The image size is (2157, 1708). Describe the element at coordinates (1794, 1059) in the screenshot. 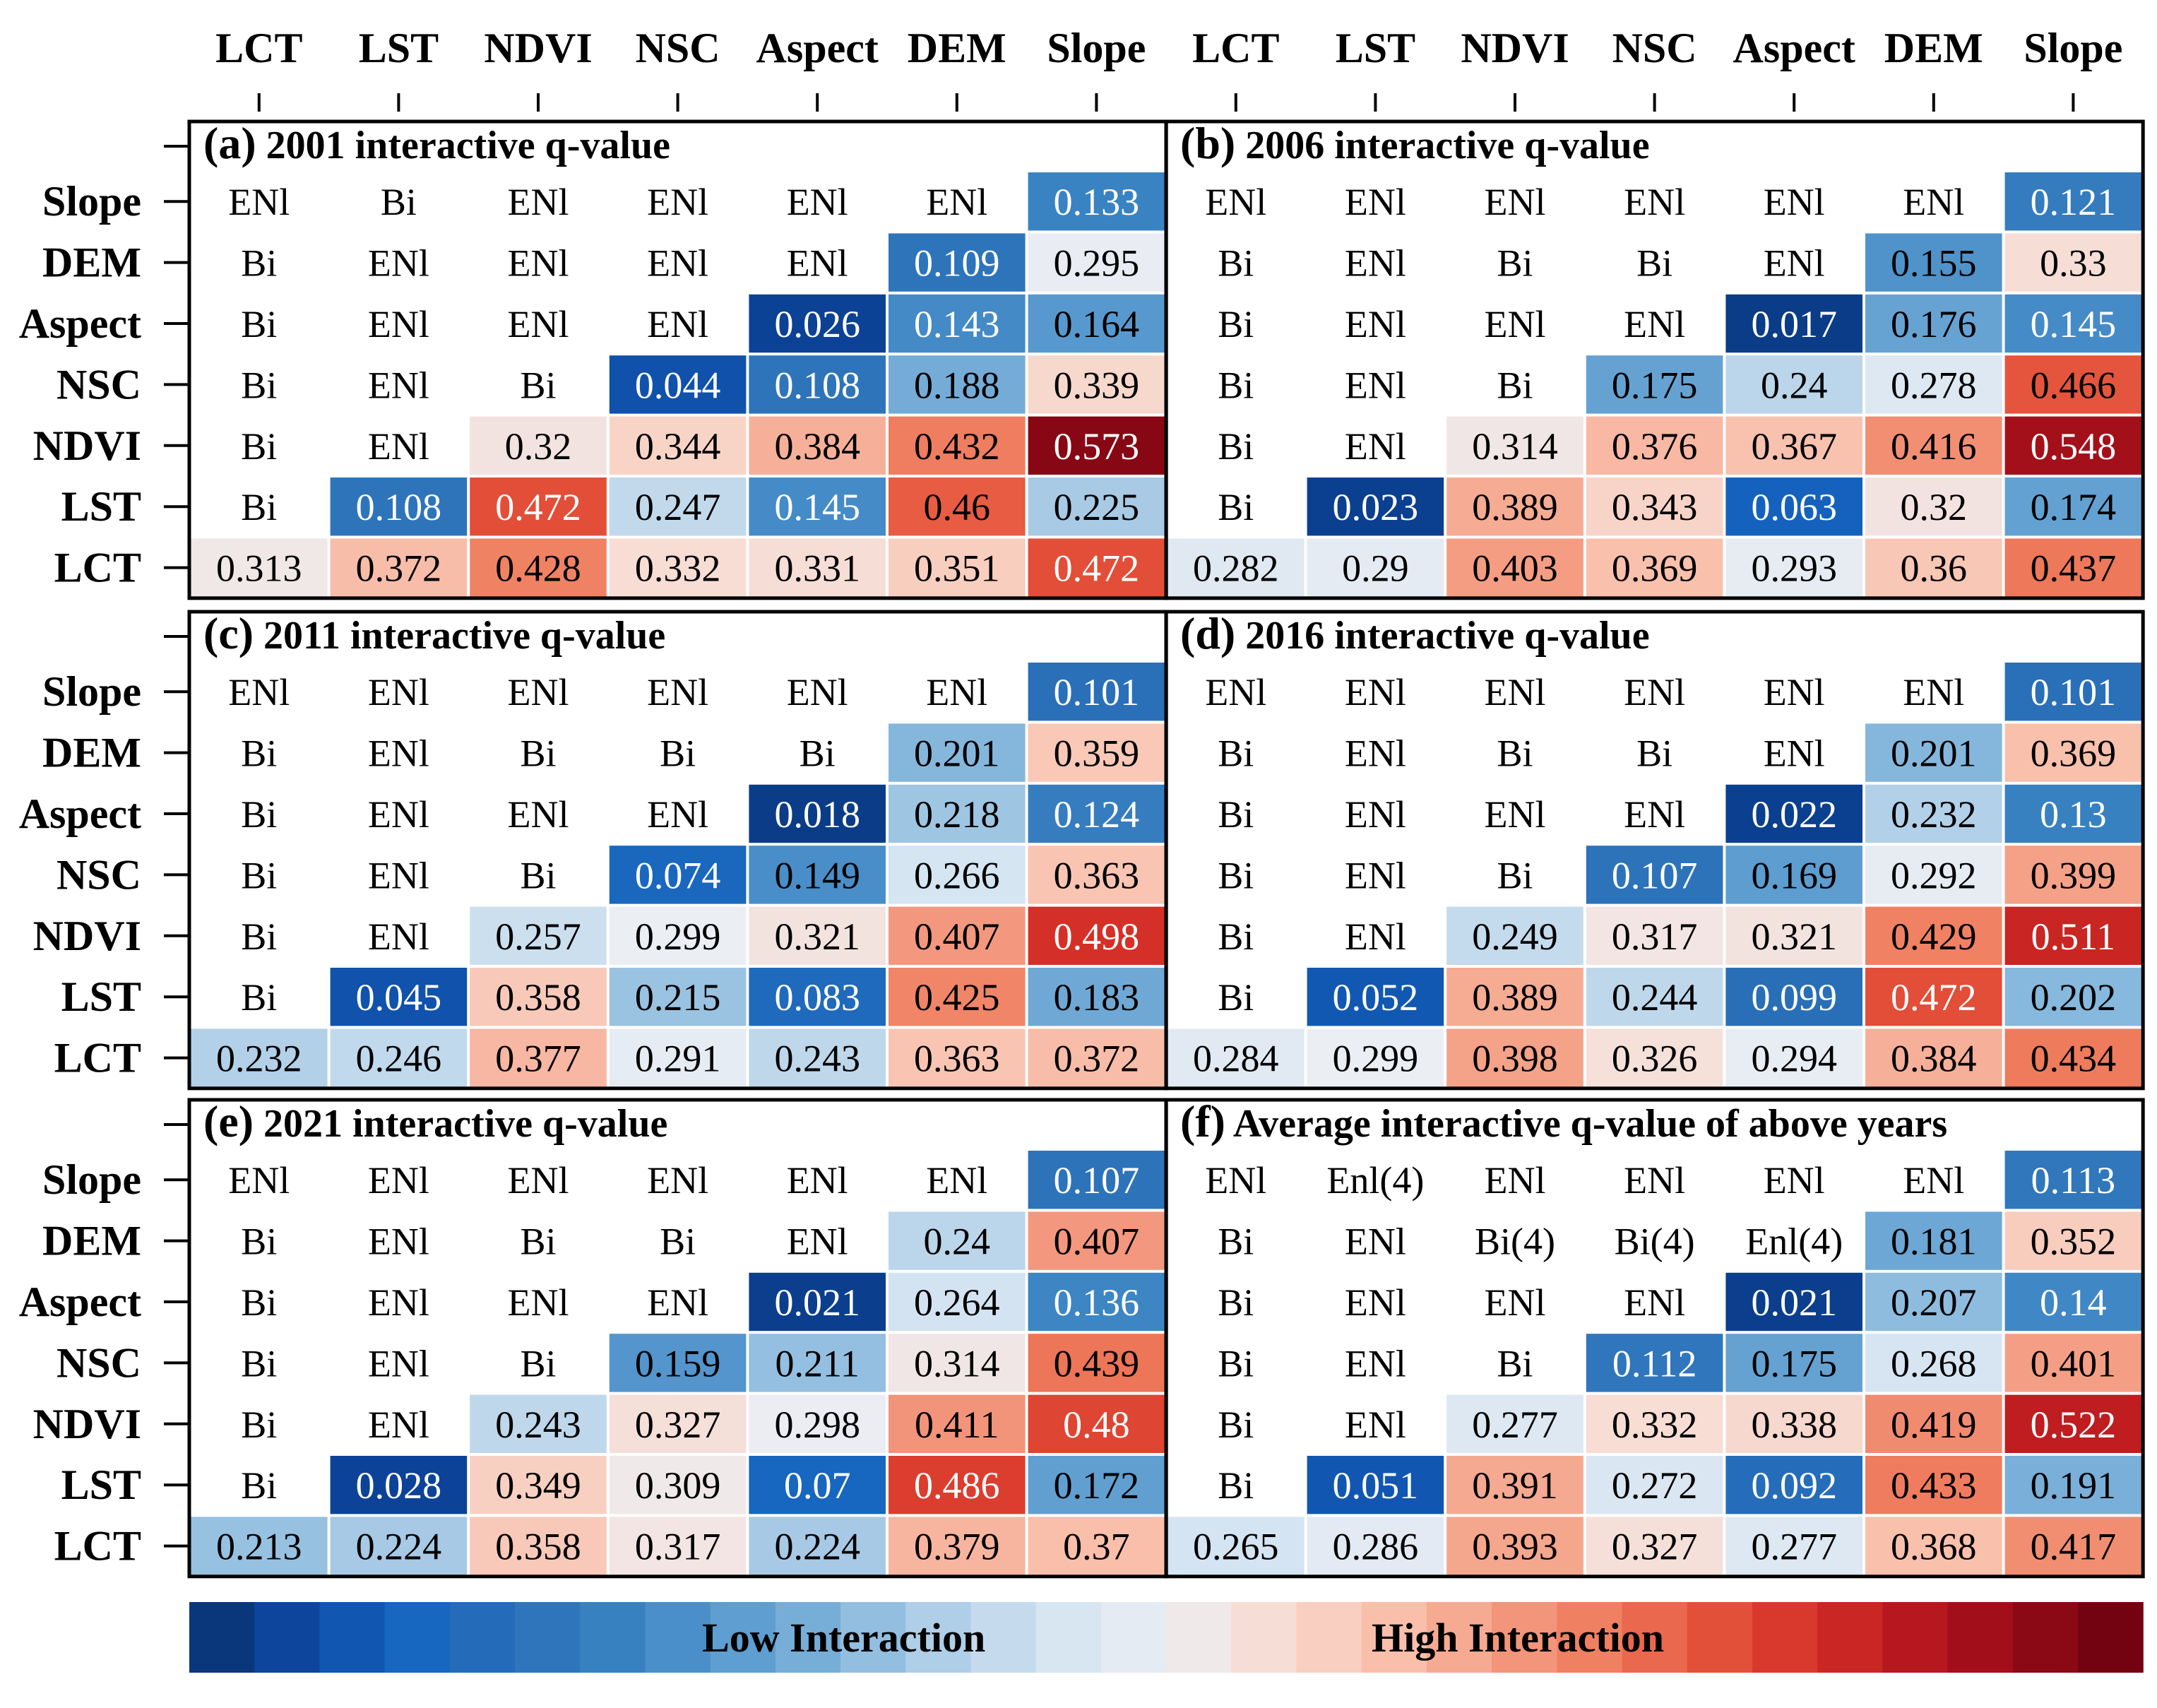

I see `panel-d-cell-lct-aspect-label: 0.294` at that location.